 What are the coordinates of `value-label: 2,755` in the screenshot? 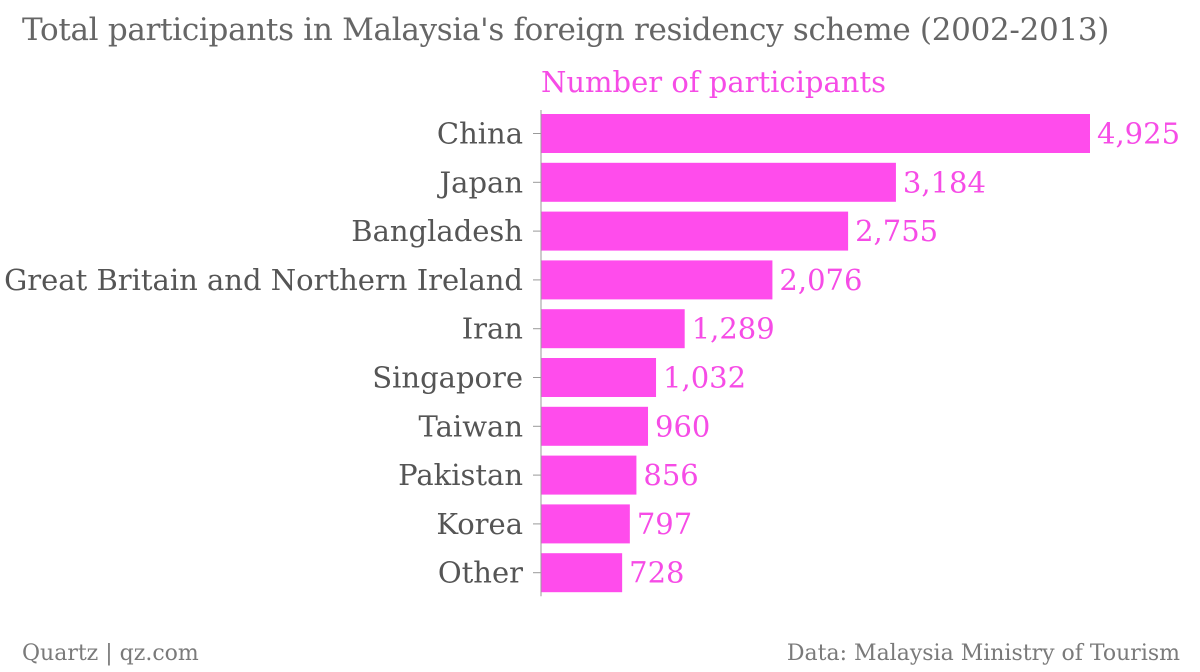 It's located at (896, 231).